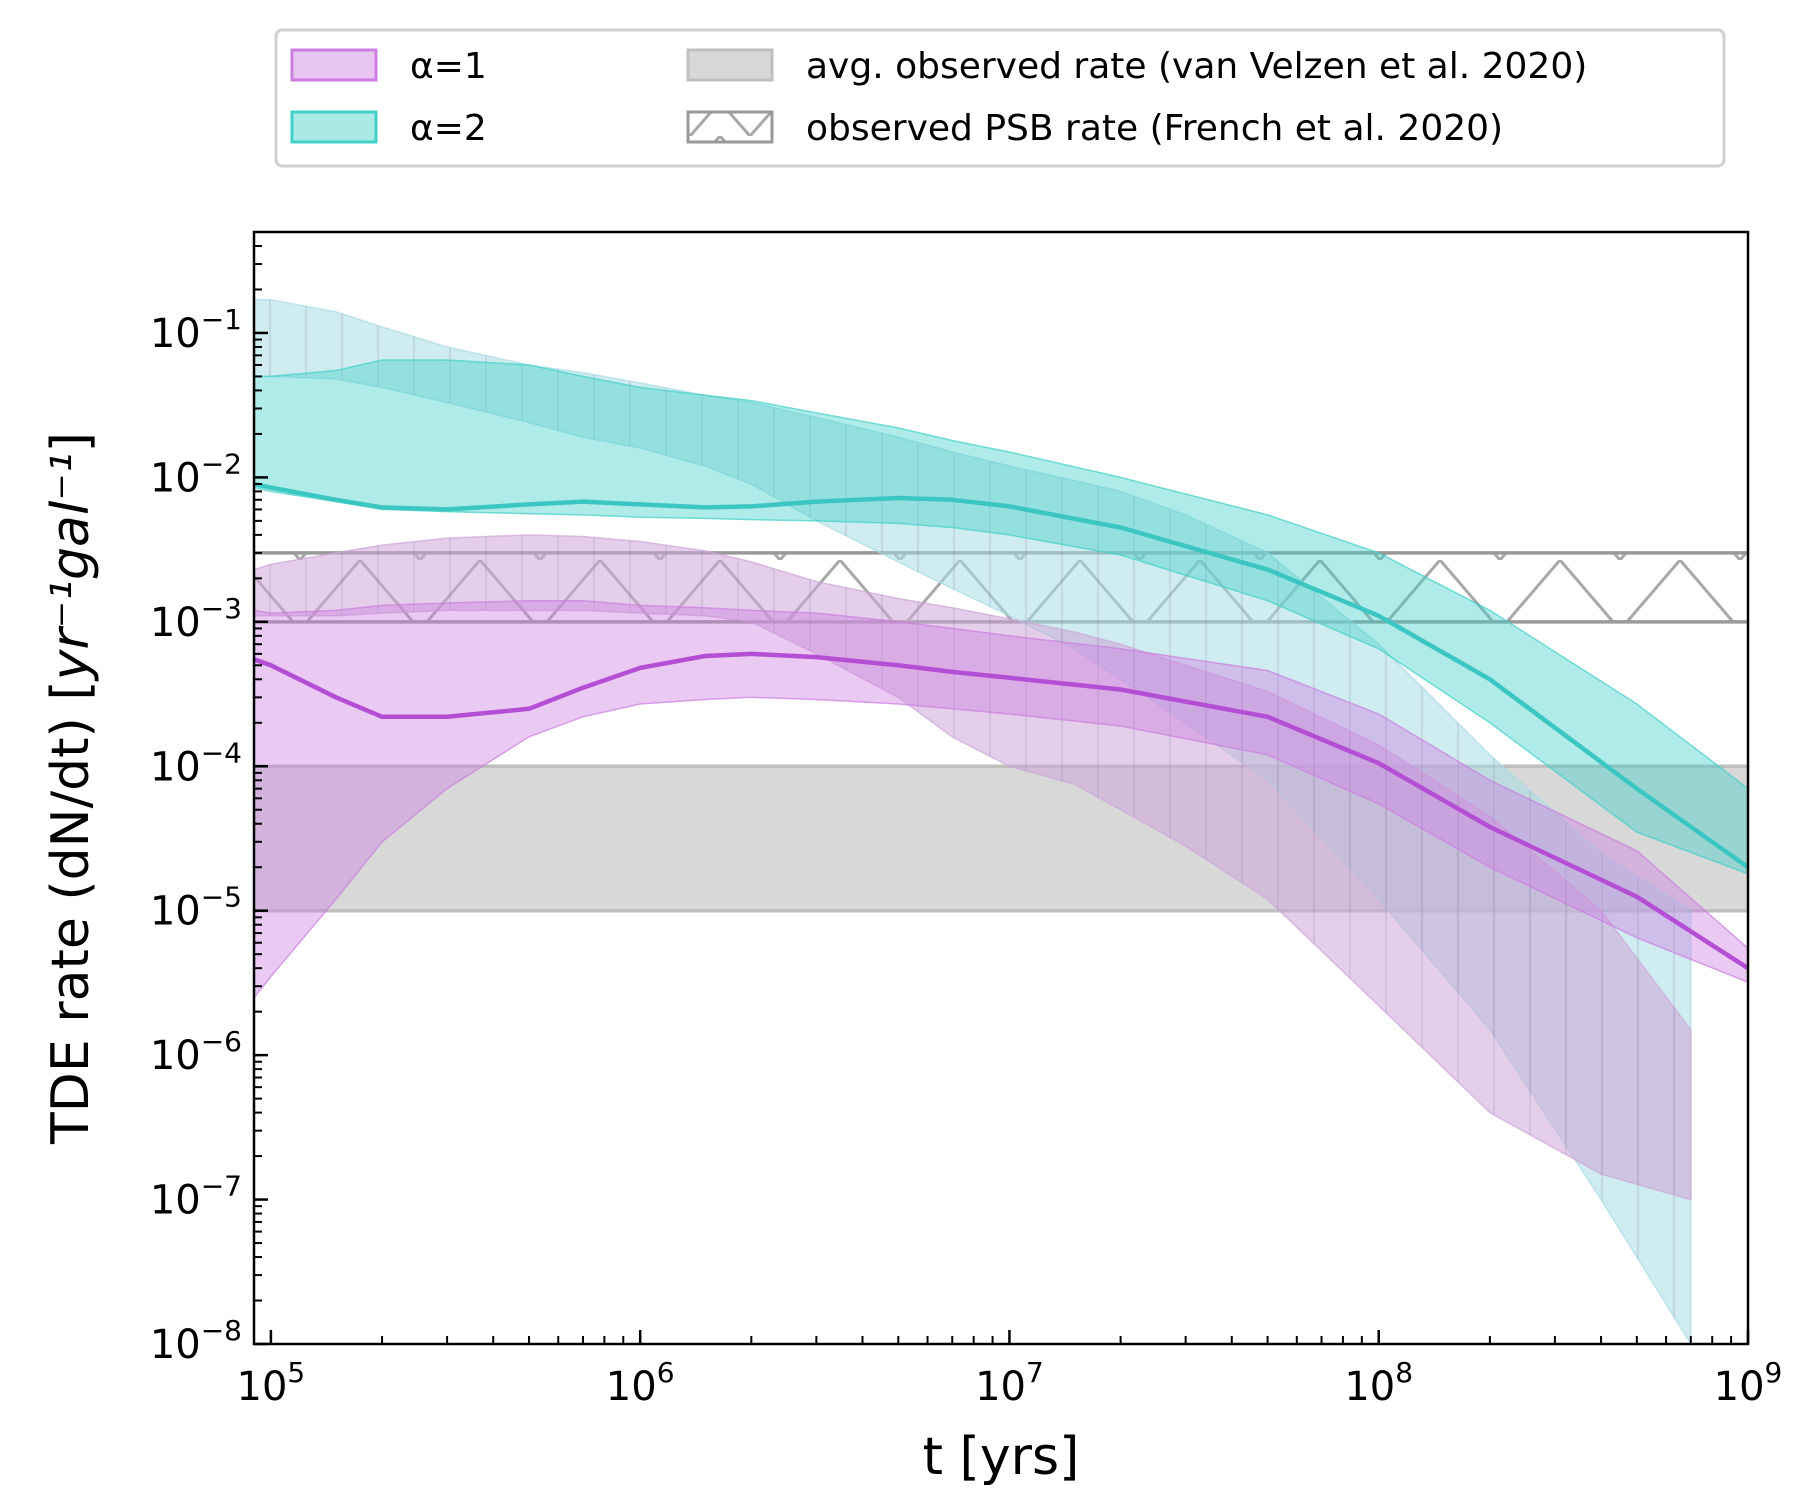 This screenshot has height=1510, width=1812. Describe the element at coordinates (196, 908) in the screenshot. I see `y-tick-label: 10⁻⁵` at that location.